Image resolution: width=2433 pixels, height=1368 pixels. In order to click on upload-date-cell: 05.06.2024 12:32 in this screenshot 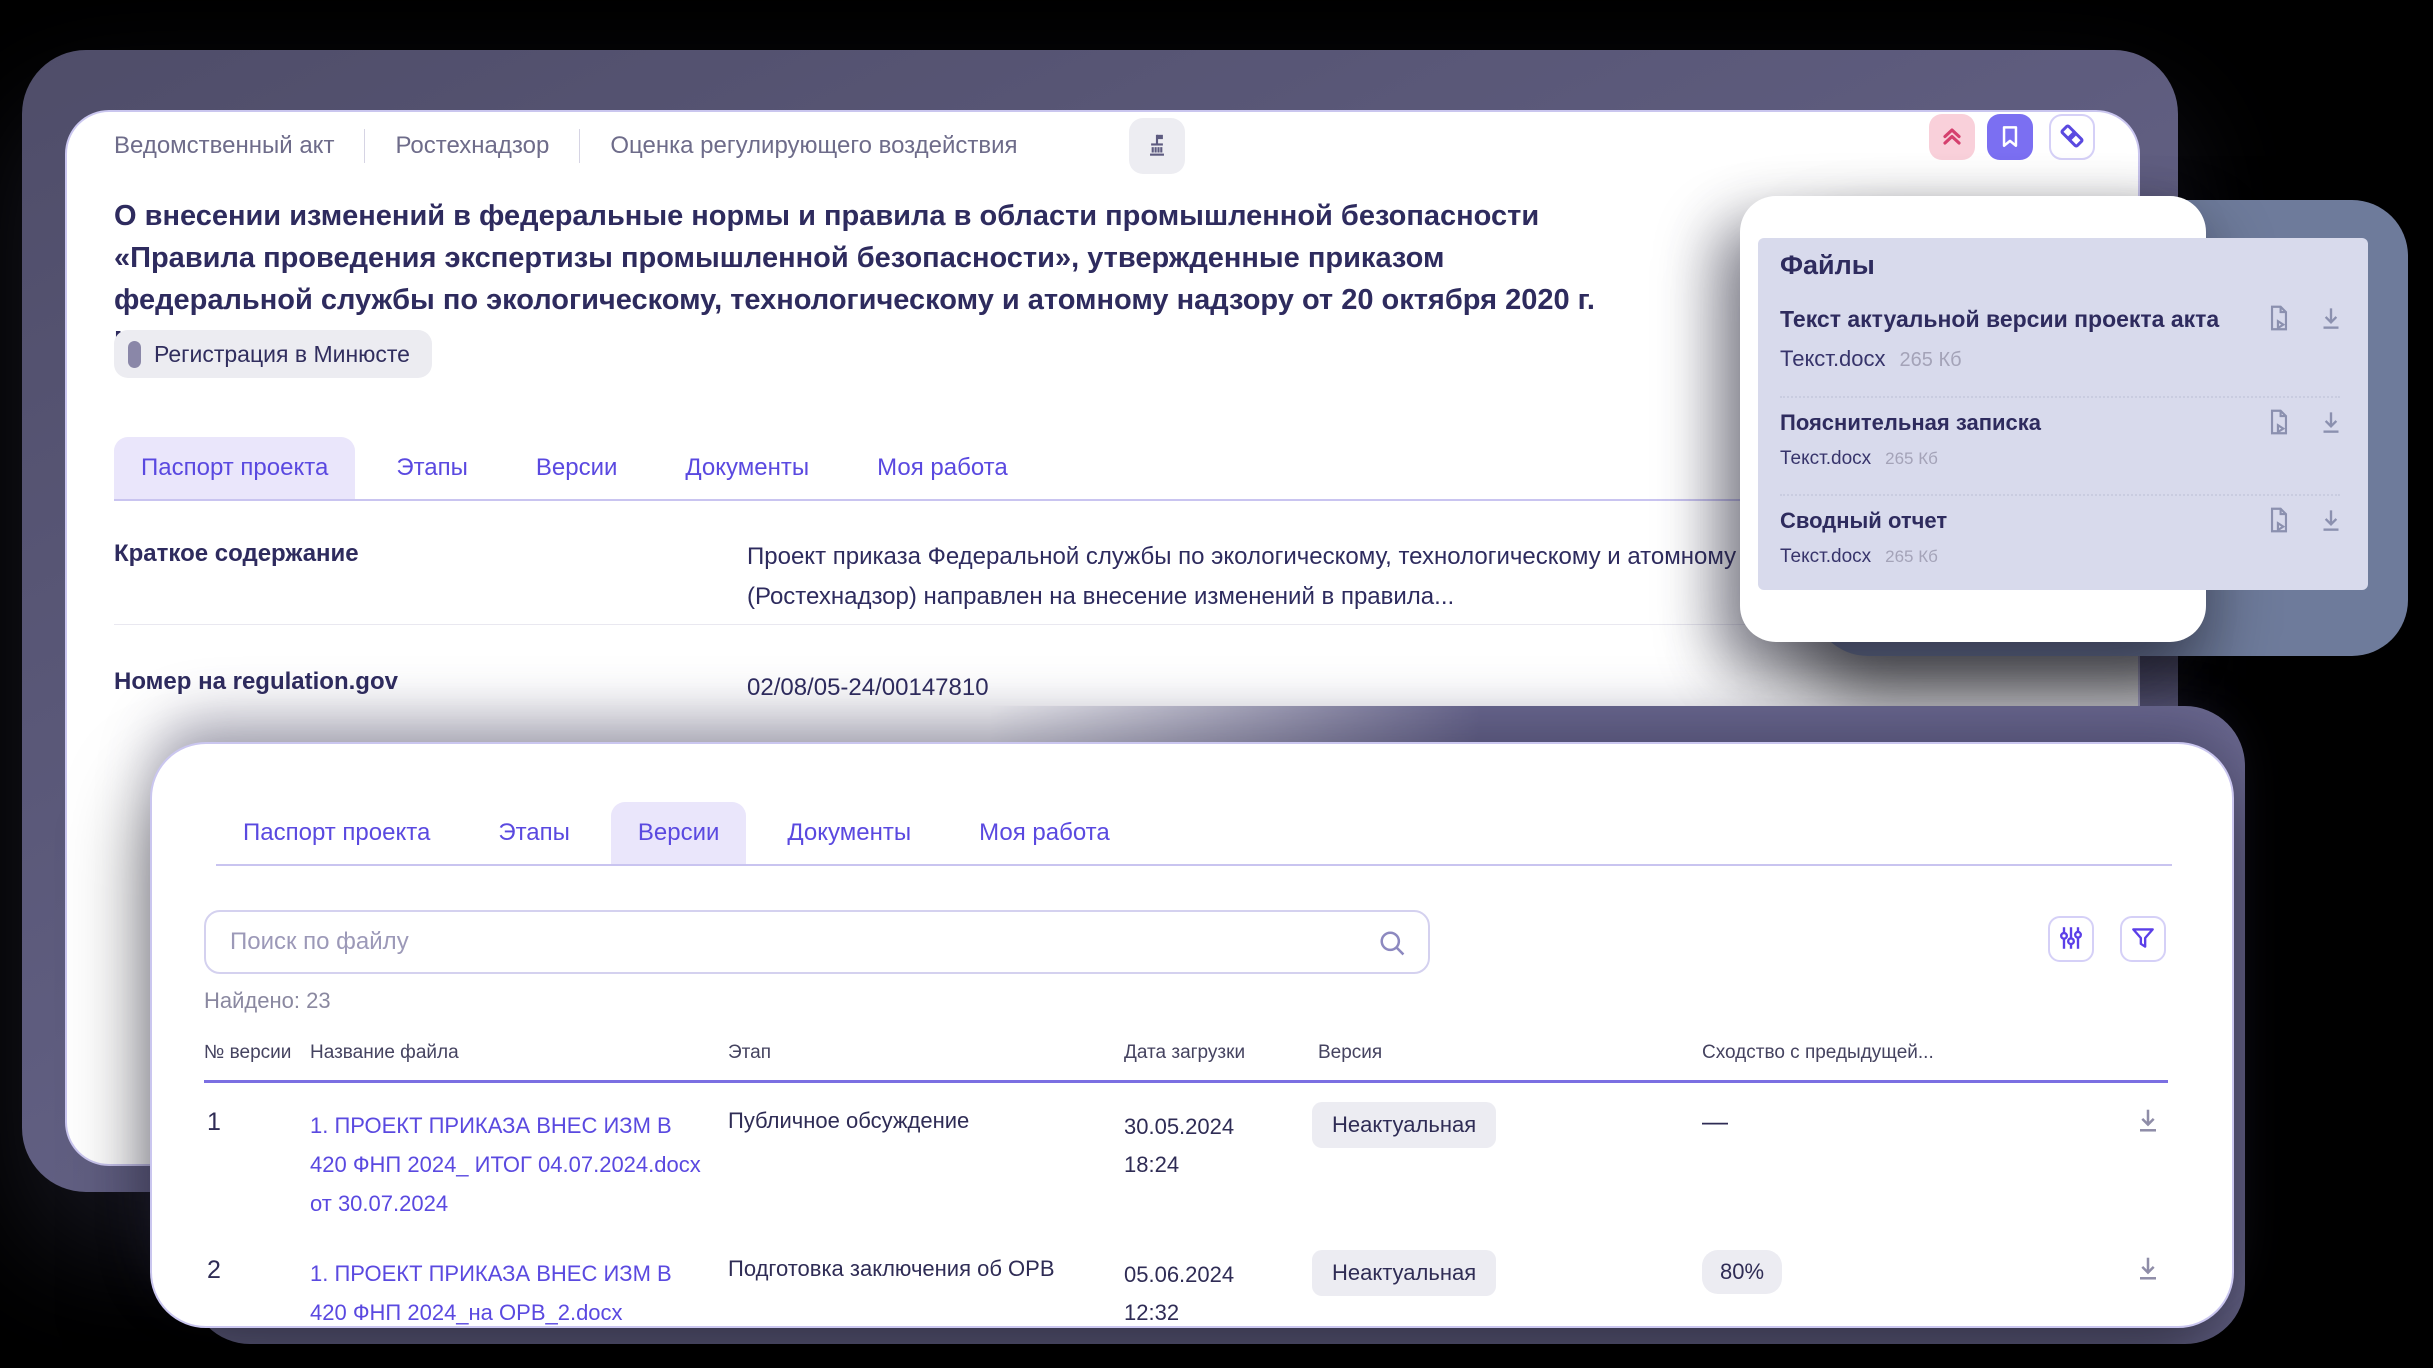, I will do `click(1179, 1291)`.